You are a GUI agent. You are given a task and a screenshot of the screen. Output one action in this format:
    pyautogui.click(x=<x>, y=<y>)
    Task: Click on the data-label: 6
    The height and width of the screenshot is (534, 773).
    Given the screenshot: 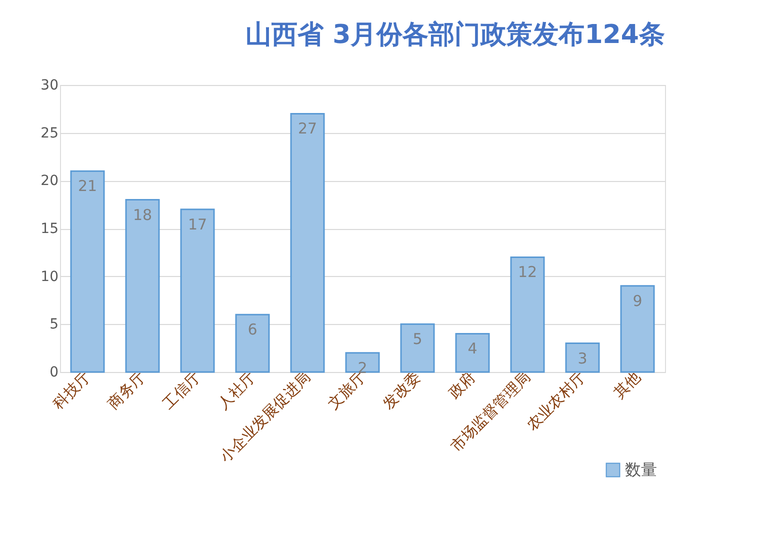 What is the action you would take?
    pyautogui.click(x=253, y=329)
    